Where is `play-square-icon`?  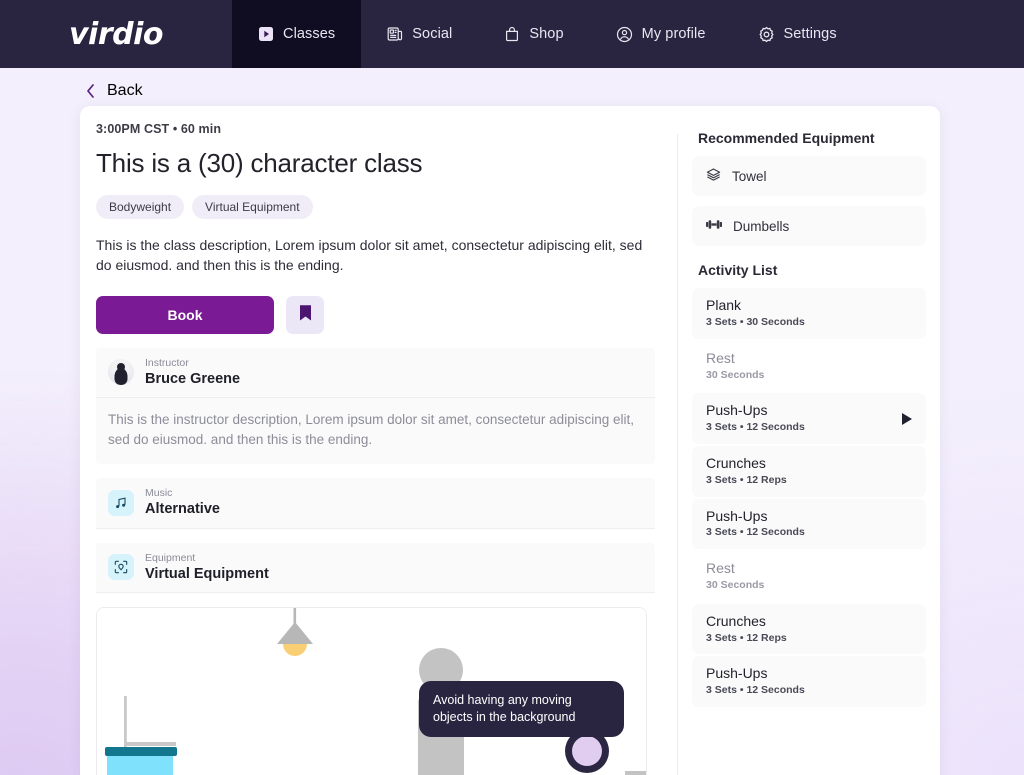 play-square-icon is located at coordinates (266, 34).